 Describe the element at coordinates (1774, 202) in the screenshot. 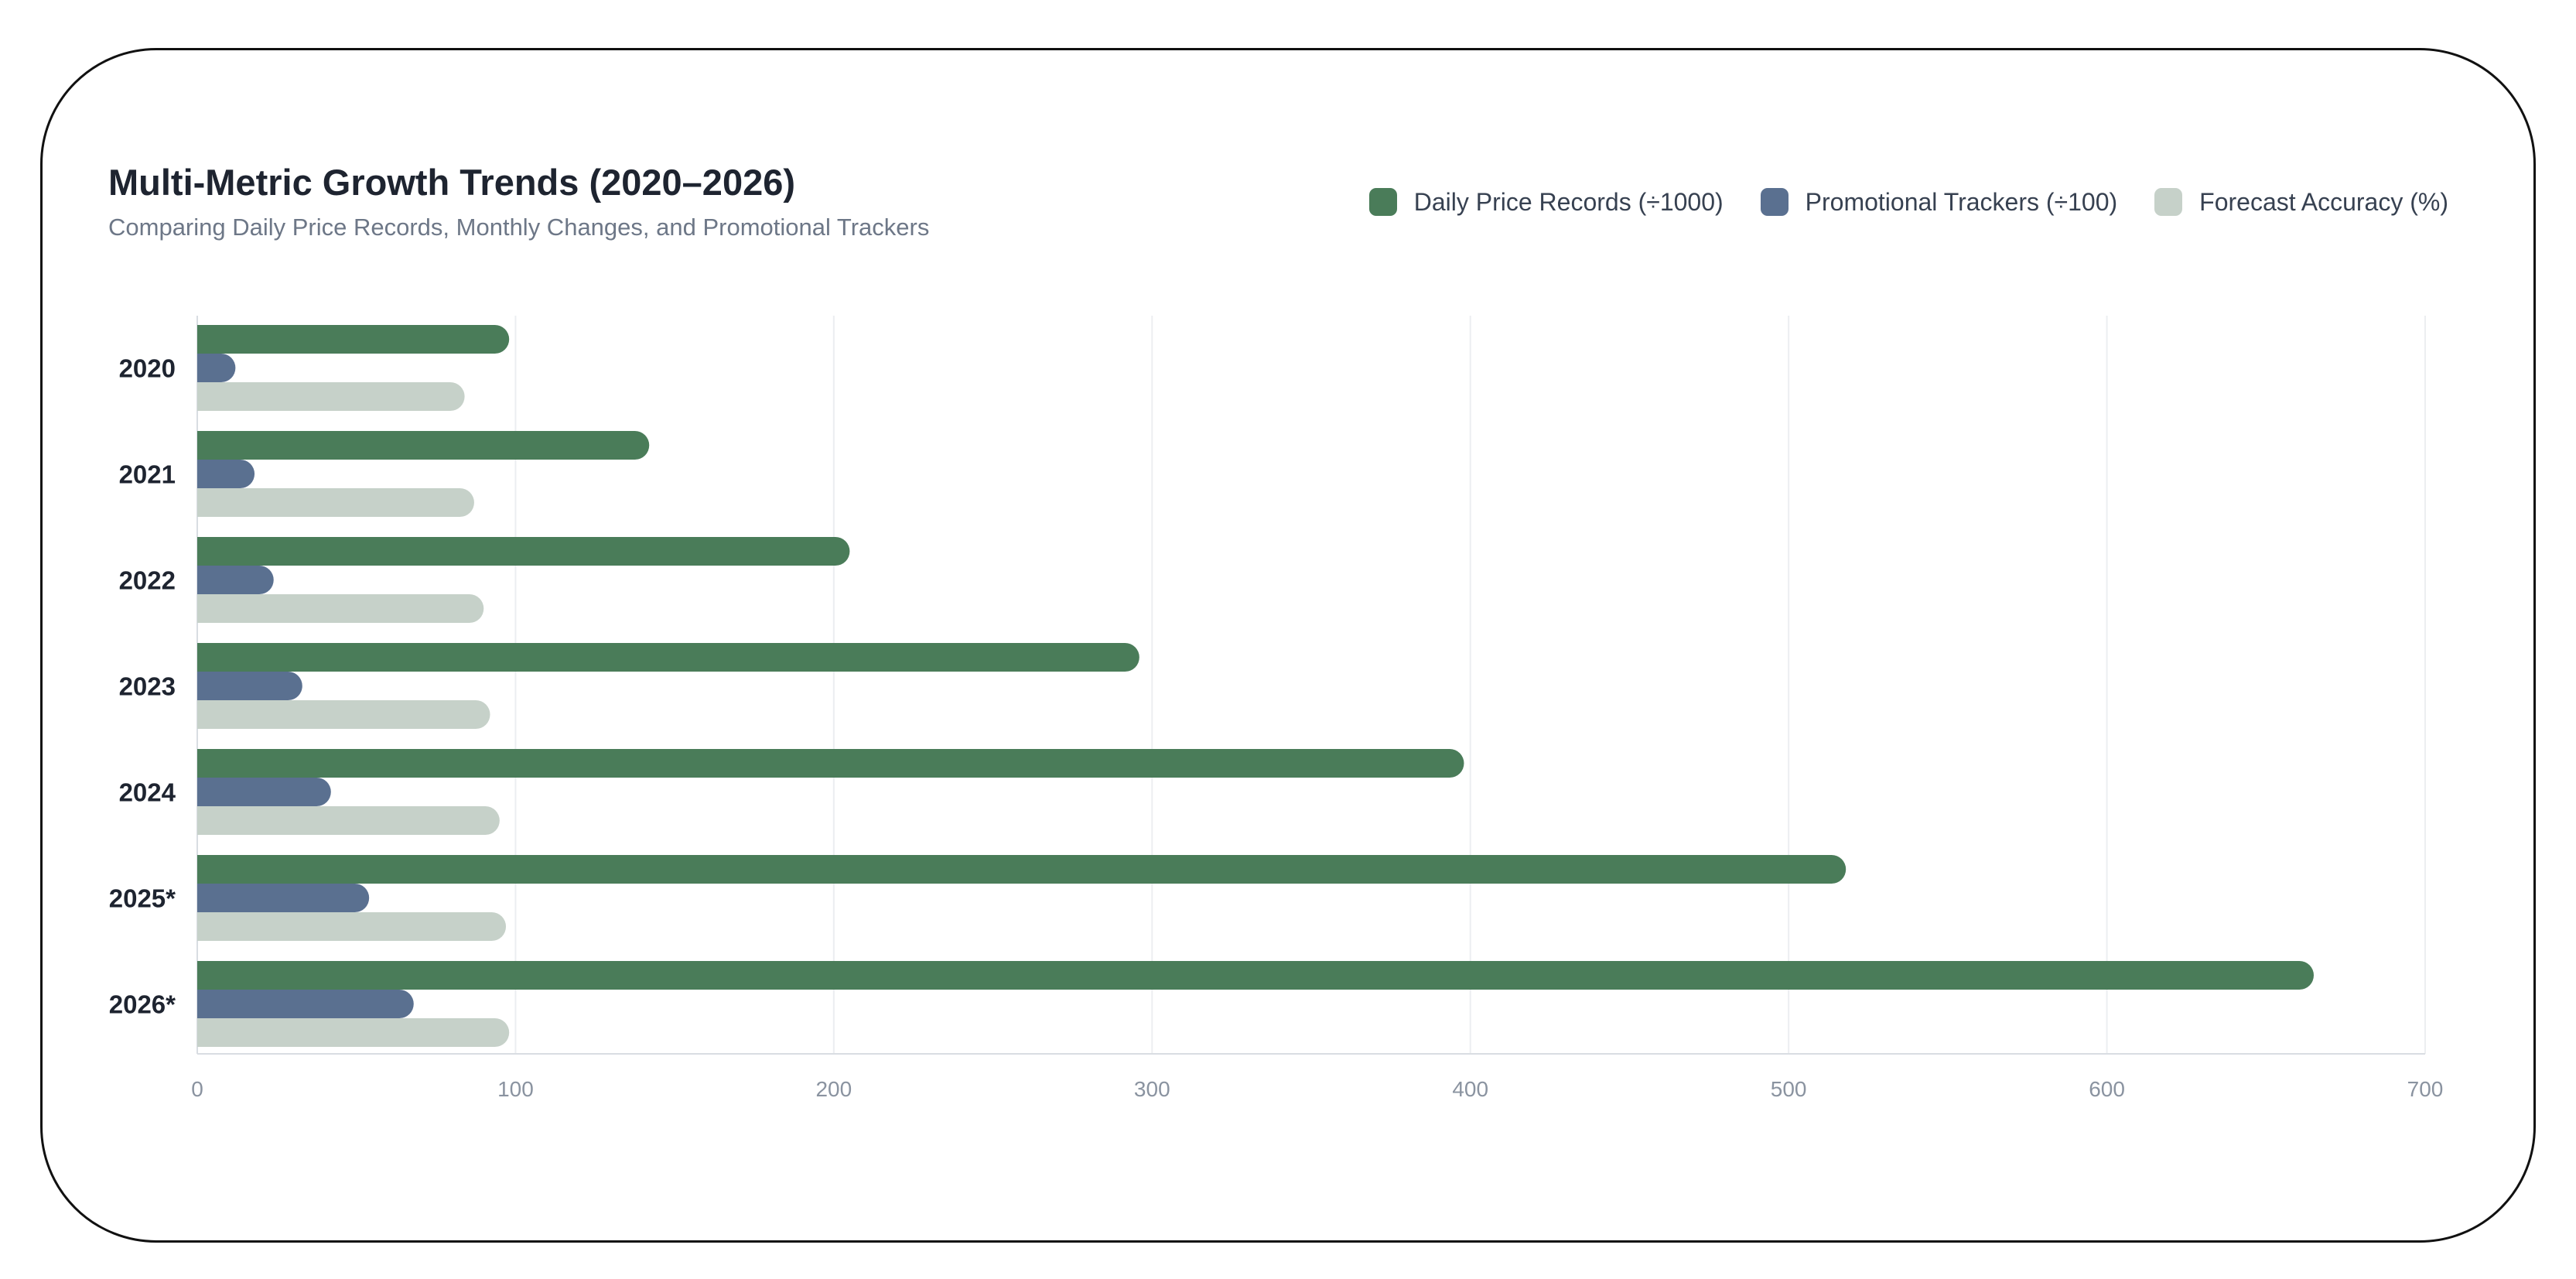

I see `legend-swatch-promotional-trackers` at that location.